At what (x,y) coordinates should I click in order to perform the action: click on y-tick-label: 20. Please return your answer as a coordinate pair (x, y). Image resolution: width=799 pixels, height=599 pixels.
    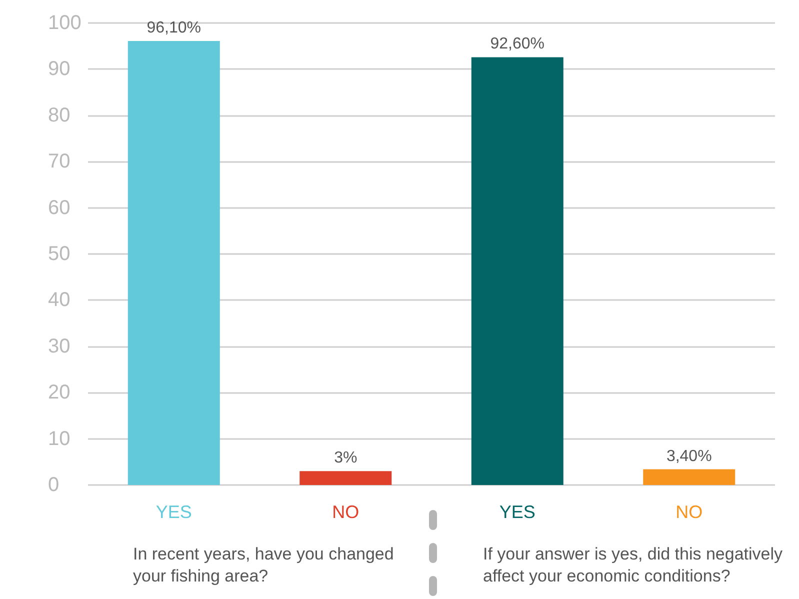
    Looking at the image, I should click on (59, 393).